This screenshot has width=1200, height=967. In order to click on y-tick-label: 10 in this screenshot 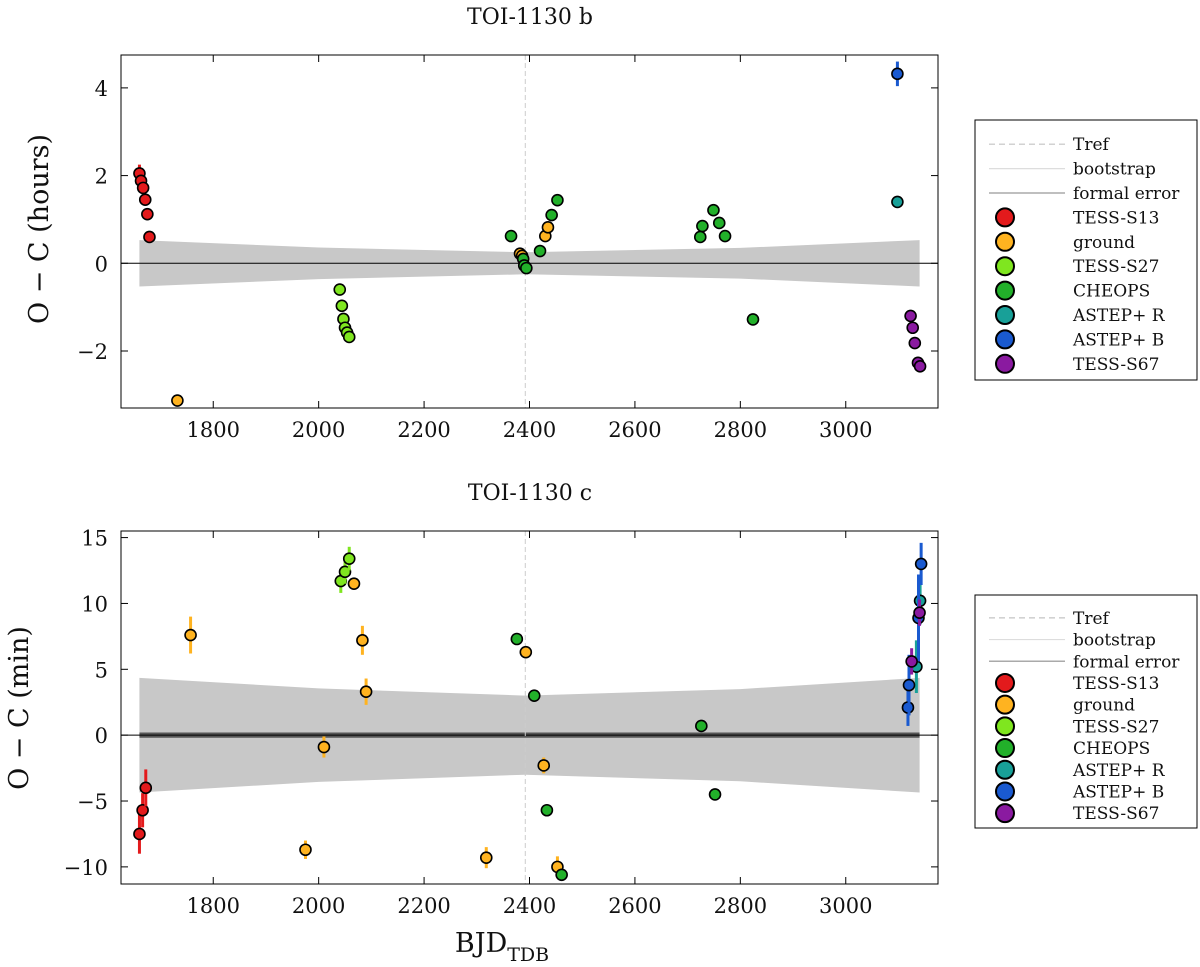, I will do `click(94, 604)`.